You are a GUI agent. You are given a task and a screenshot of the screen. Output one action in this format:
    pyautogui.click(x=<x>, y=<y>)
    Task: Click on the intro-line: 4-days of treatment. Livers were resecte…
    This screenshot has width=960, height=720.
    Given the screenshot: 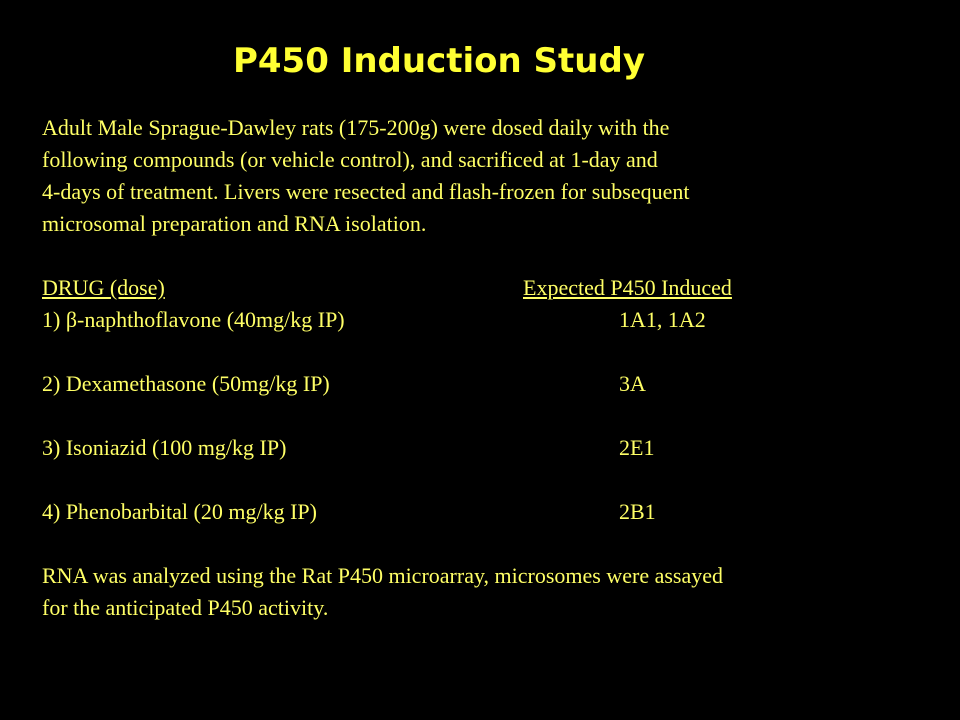 What is the action you would take?
    pyautogui.click(x=366, y=191)
    